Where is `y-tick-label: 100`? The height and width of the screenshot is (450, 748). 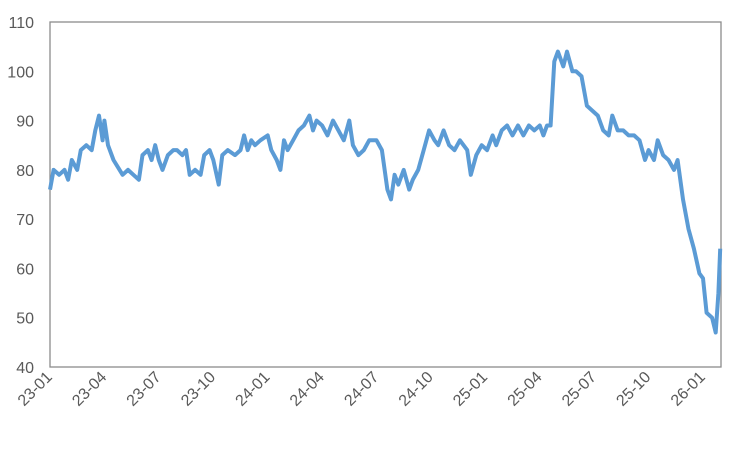
y-tick-label: 100 is located at coordinates (20, 72).